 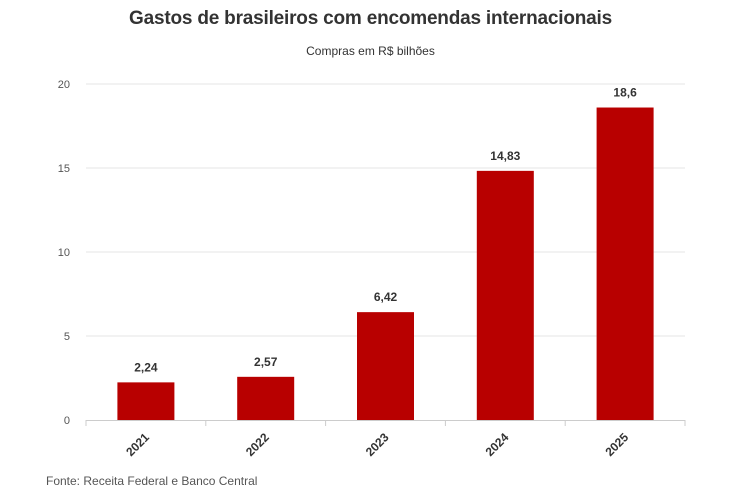 What do you see at coordinates (146, 401) in the screenshot?
I see `bar-2021` at bounding box center [146, 401].